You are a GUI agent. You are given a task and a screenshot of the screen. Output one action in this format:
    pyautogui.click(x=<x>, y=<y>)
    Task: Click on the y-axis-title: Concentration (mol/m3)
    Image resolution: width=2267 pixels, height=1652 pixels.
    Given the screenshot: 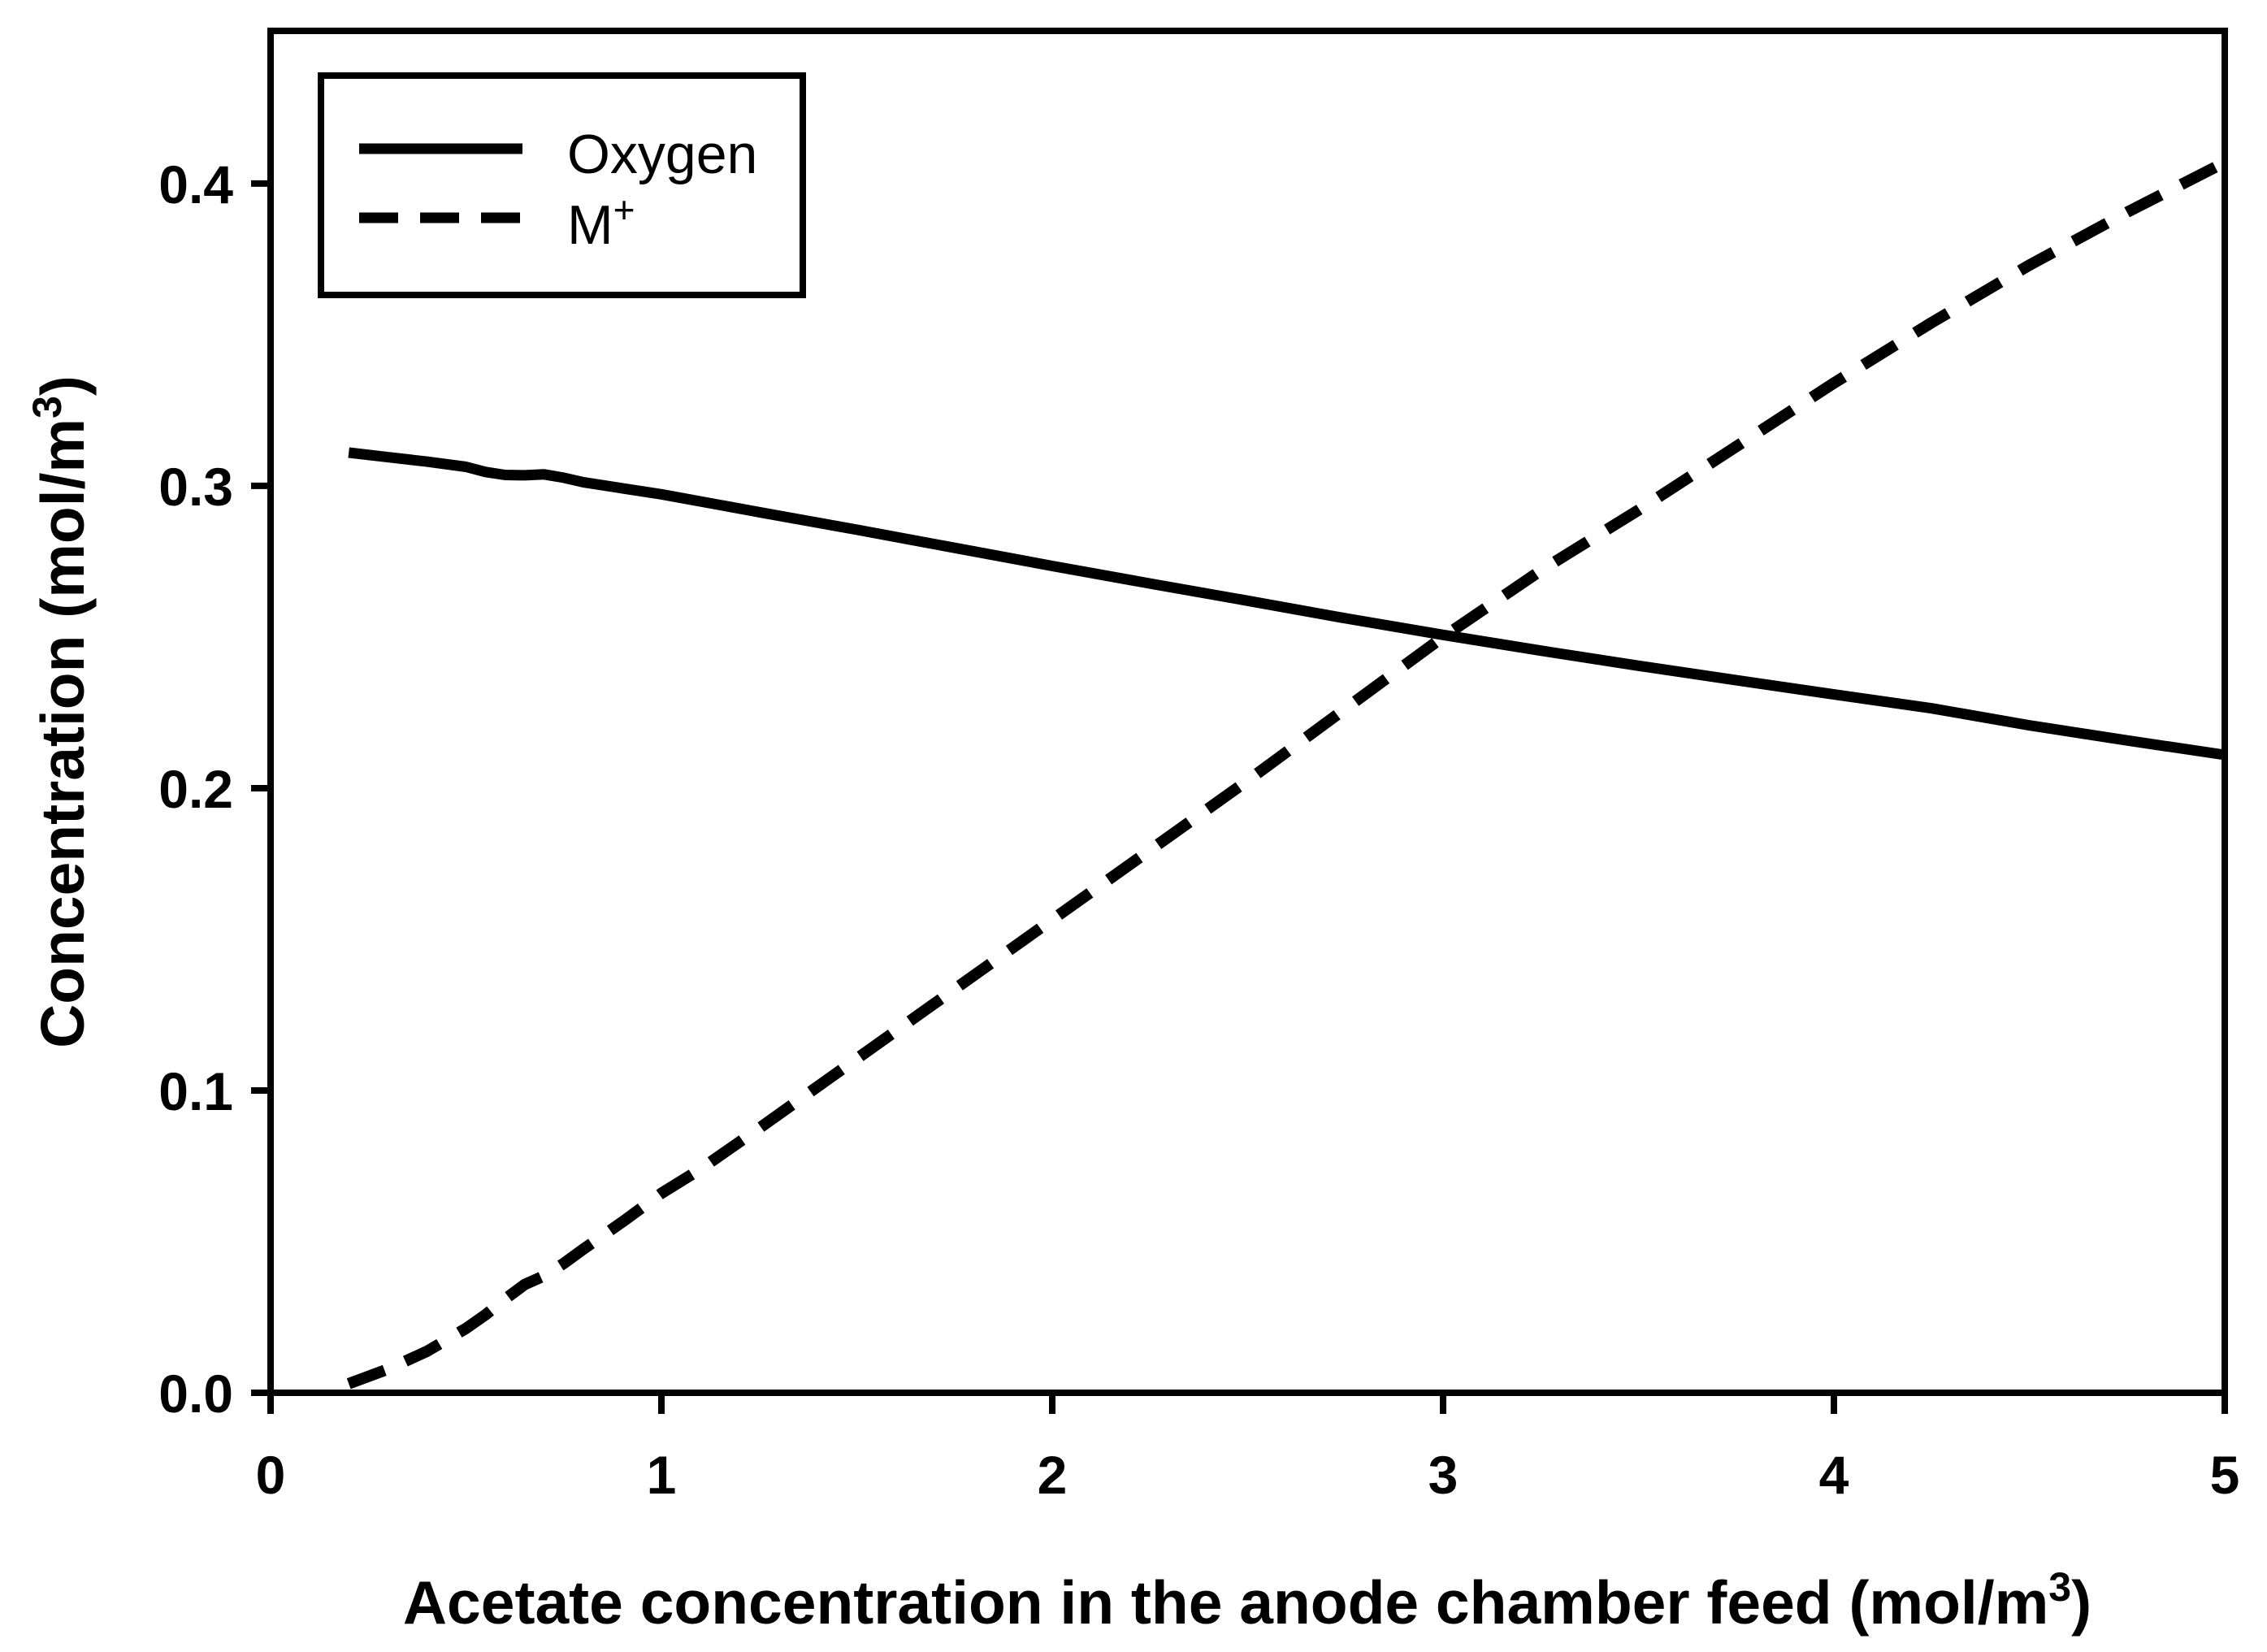 What is the action you would take?
    pyautogui.click(x=61, y=711)
    